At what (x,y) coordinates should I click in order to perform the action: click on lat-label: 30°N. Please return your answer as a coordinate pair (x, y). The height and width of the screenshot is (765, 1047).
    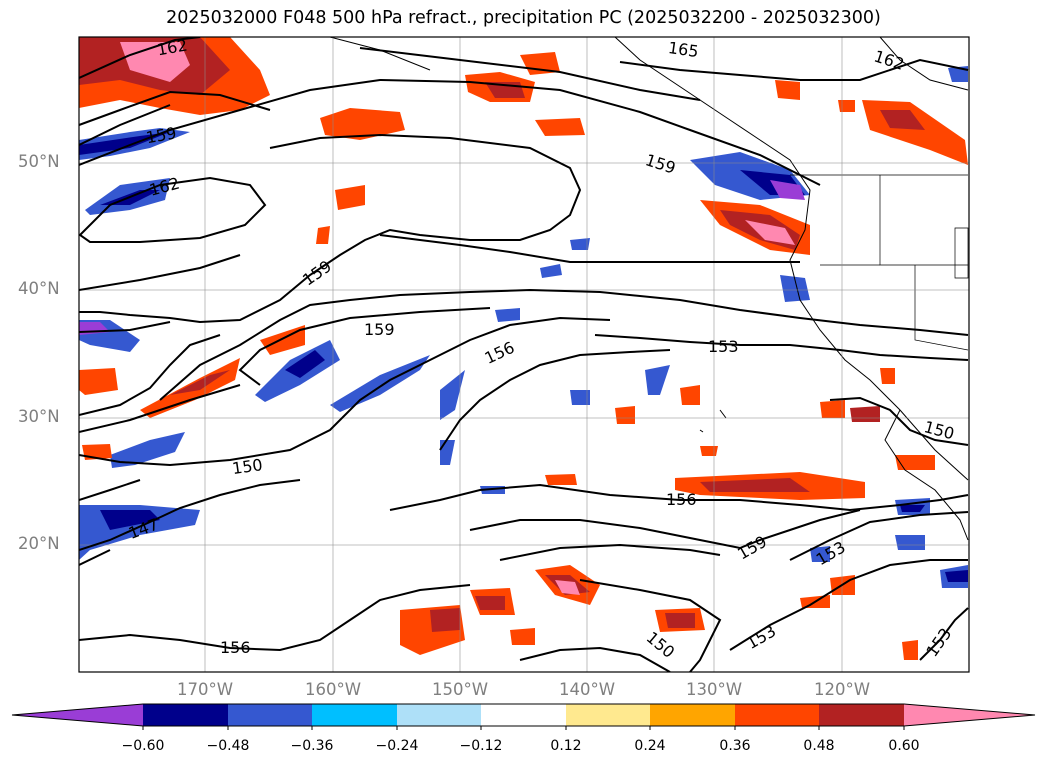
    Looking at the image, I should click on (39, 416).